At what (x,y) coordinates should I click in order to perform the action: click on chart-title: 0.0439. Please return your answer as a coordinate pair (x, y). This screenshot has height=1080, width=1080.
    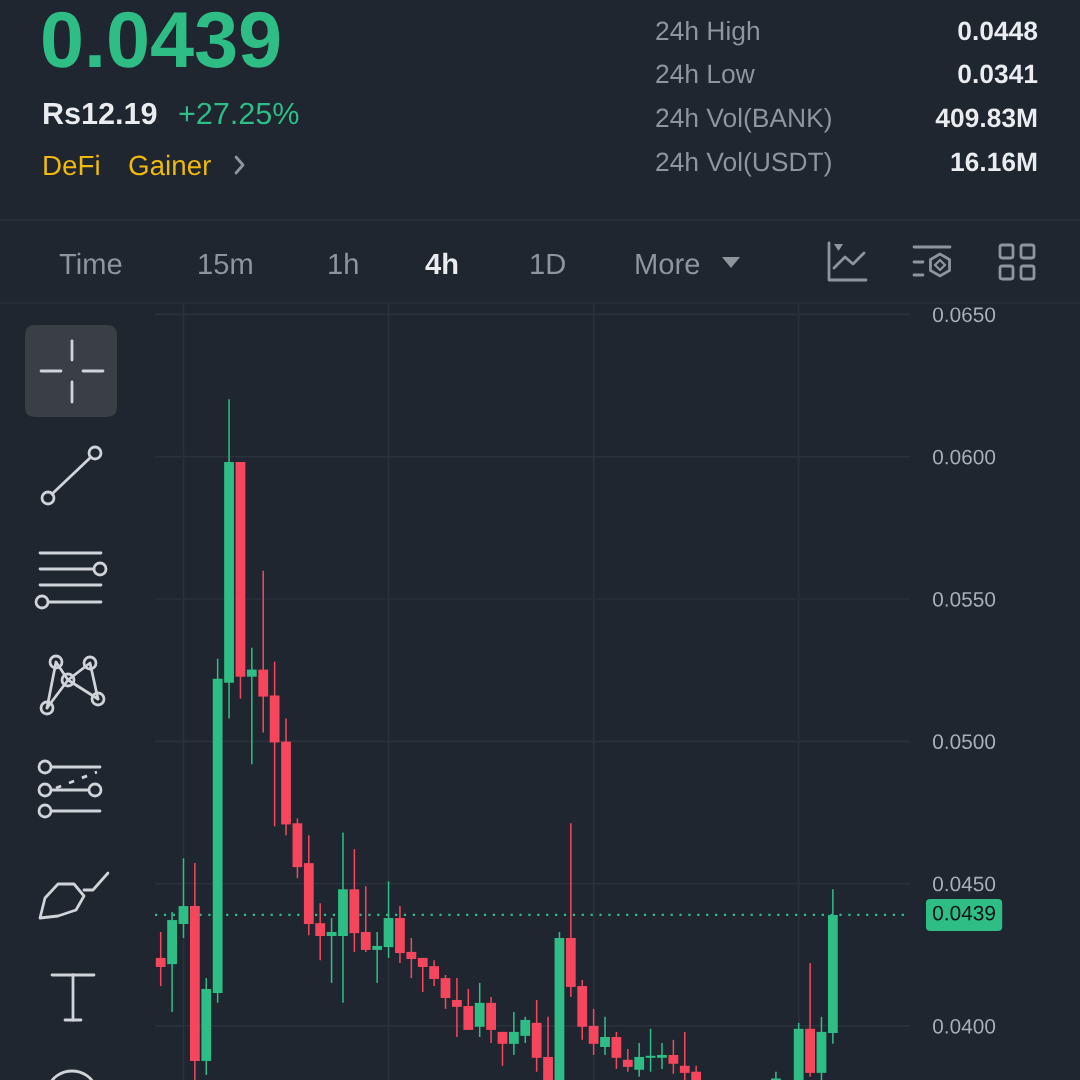
    Looking at the image, I should click on (161, 39).